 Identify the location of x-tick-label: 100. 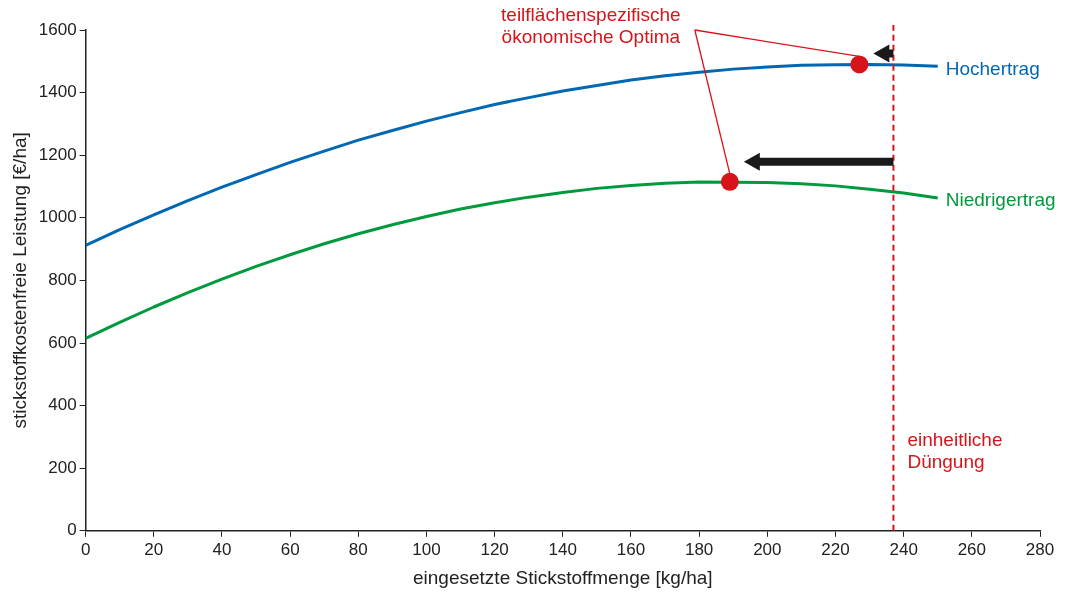
(426, 549).